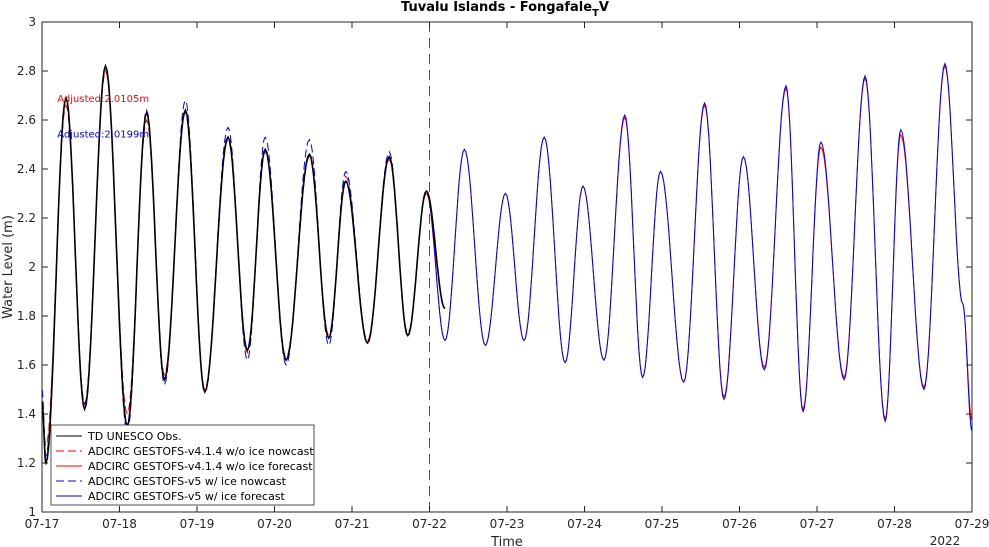 The width and height of the screenshot is (989, 547). I want to click on legend-box, so click(182, 465).